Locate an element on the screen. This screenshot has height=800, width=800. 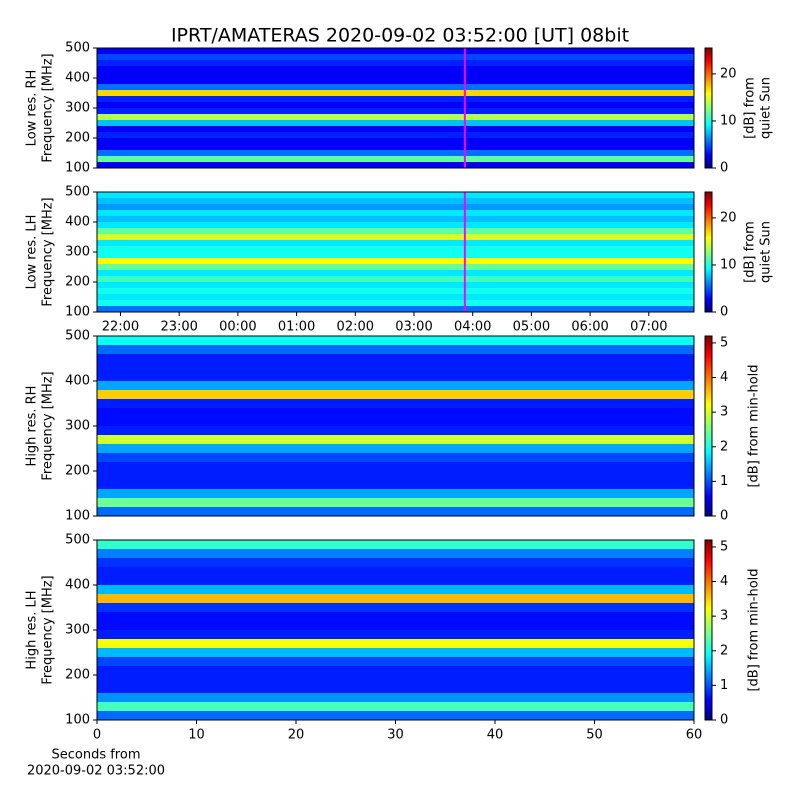
x-axis-label: Seconds from is located at coordinates (95, 755).